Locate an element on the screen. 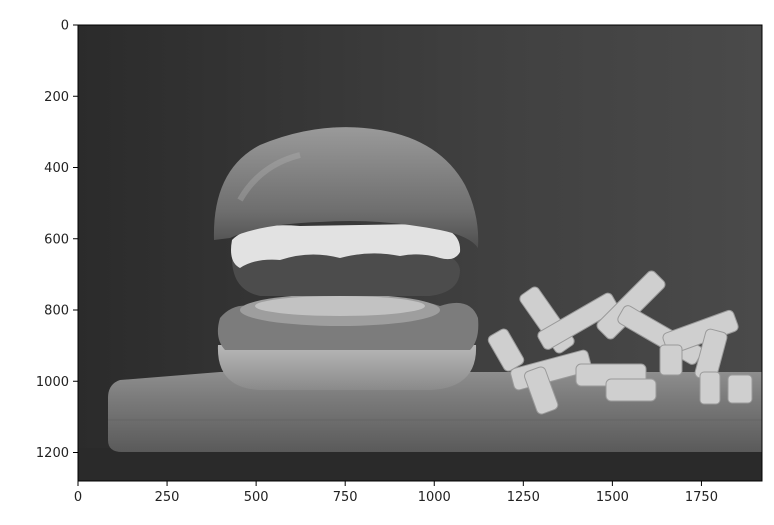 This screenshot has height=525, width=774. y-tick-label: 1000 is located at coordinates (52, 382).